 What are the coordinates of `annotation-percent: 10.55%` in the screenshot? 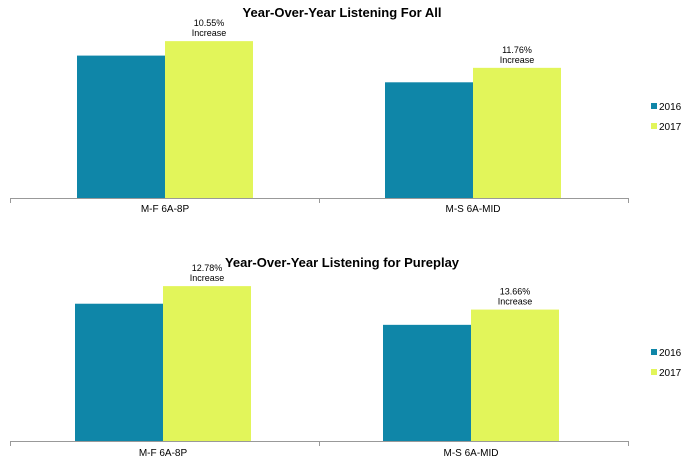 It's located at (209, 23).